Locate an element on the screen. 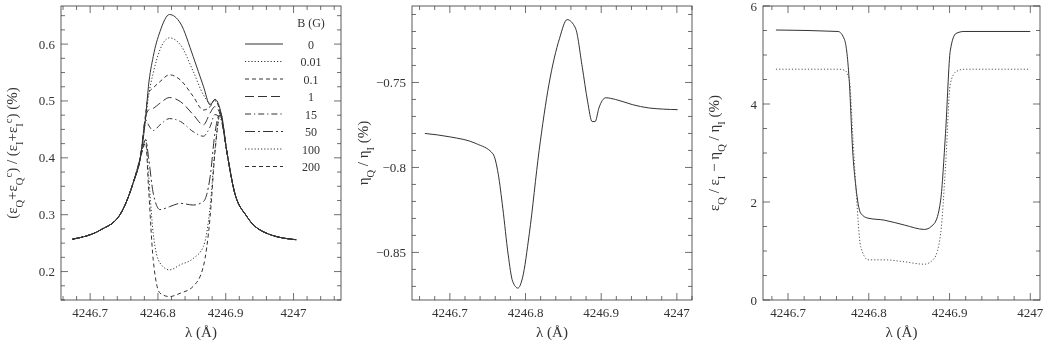 This screenshot has width=1048, height=345. y-tick-label: 0.4 is located at coordinates (47, 158).